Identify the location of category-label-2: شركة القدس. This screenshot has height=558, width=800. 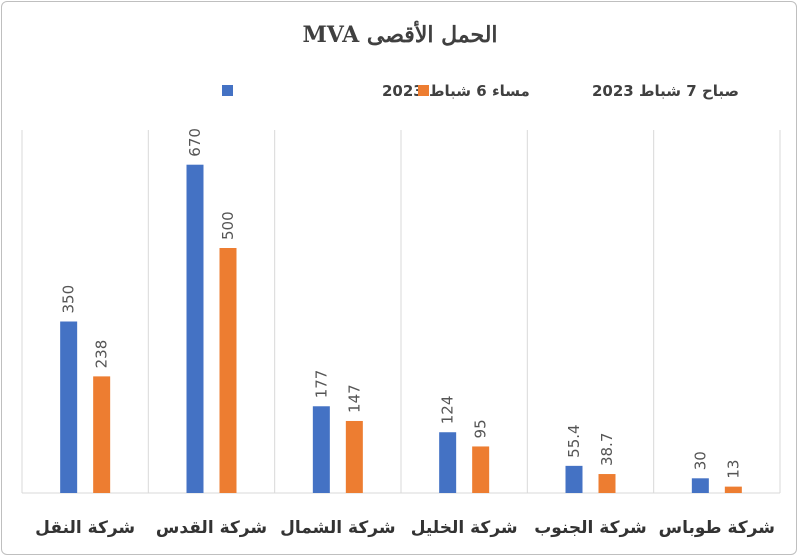
(211, 528).